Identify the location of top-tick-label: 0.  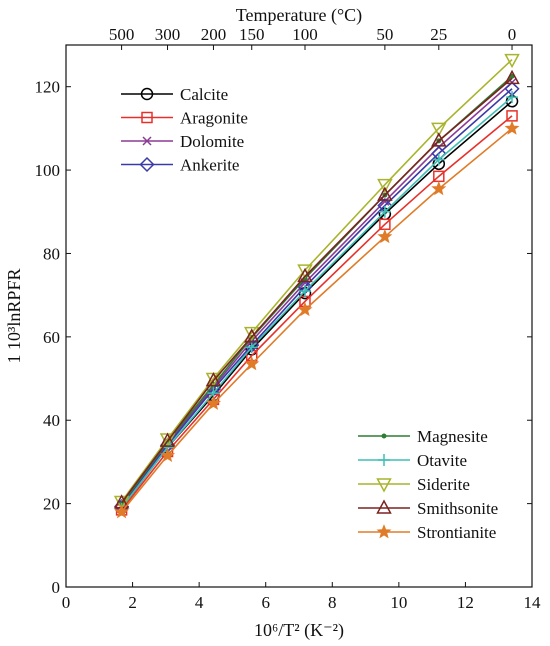
(512, 34).